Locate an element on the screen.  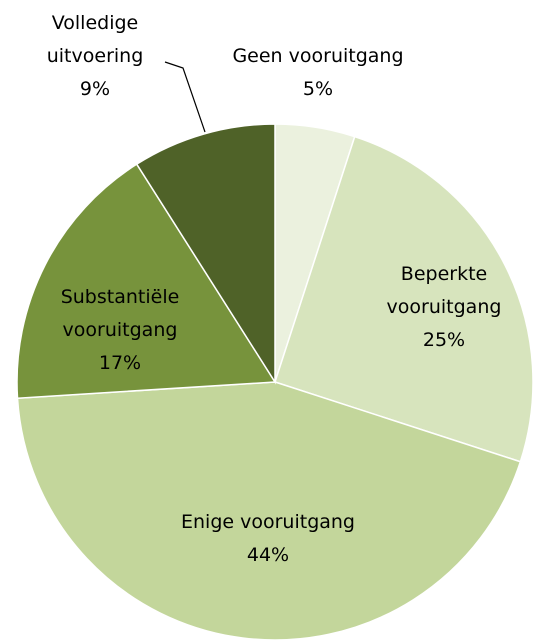
slice-label: Volledige uitvoering 9% is located at coordinates (95, 56).